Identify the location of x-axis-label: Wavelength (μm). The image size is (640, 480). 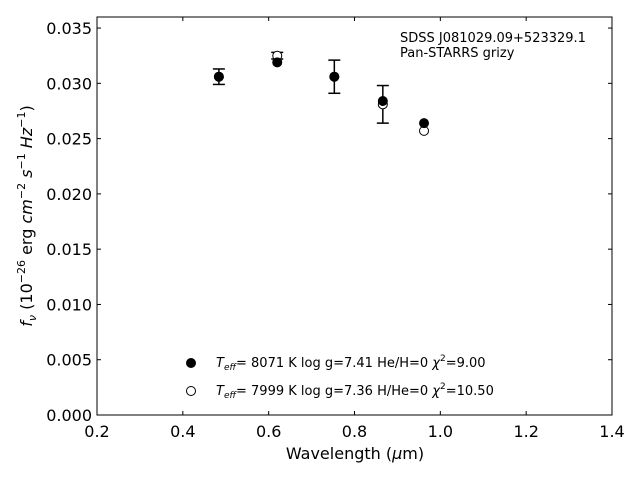
(355, 453).